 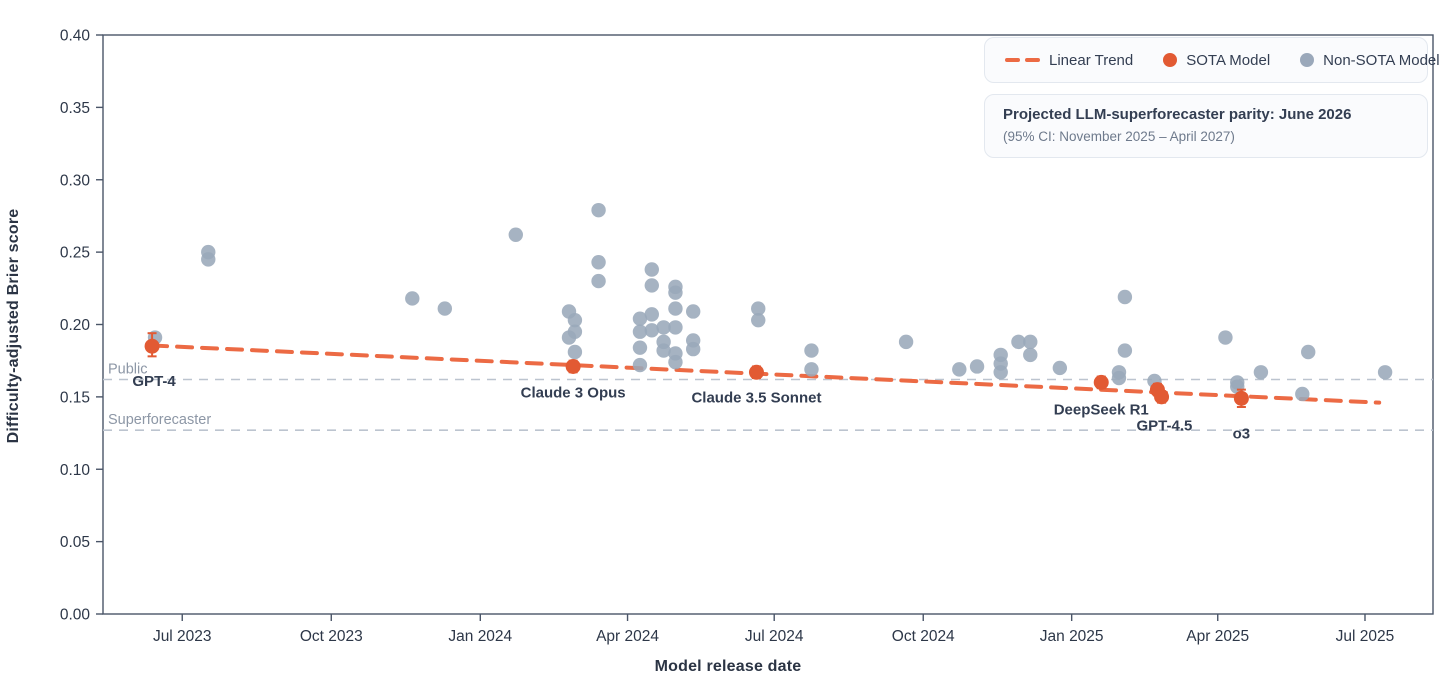 I want to click on baseline-label: Public, so click(x=128, y=370).